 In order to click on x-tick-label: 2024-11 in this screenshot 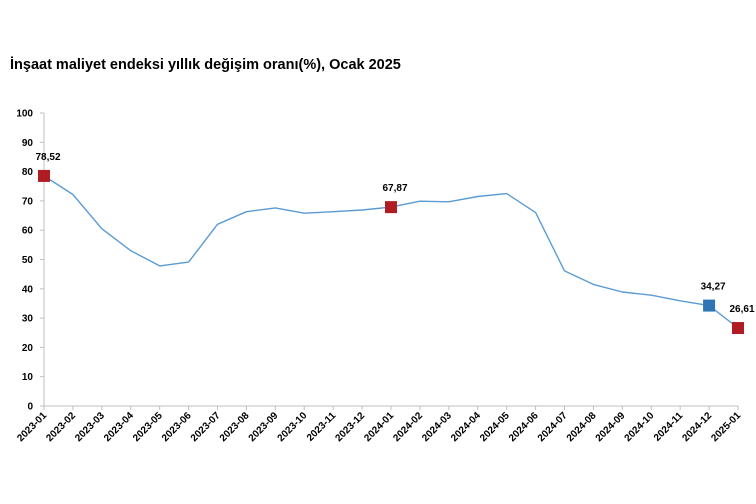, I will do `click(669, 427)`.